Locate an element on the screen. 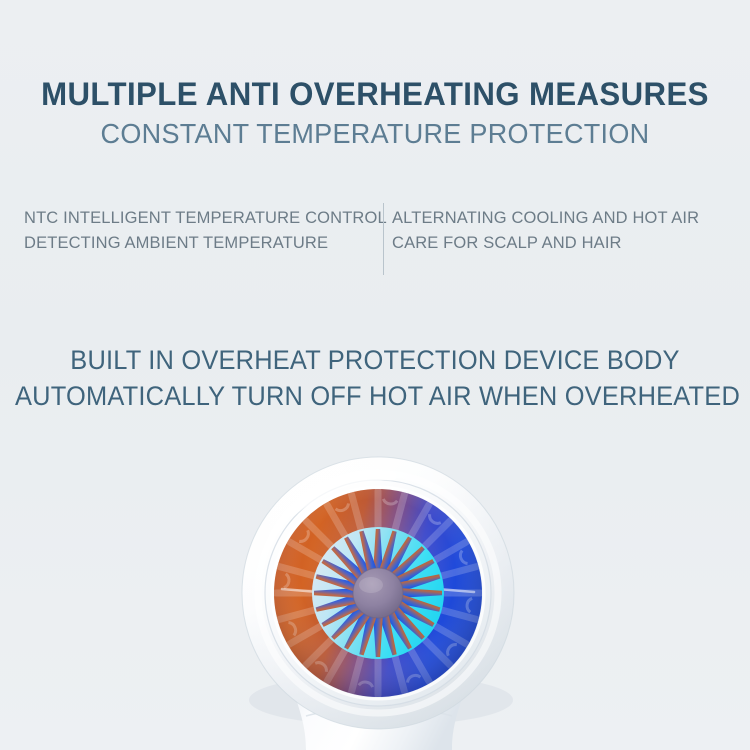  heat-cool-ring is located at coordinates (378, 593).